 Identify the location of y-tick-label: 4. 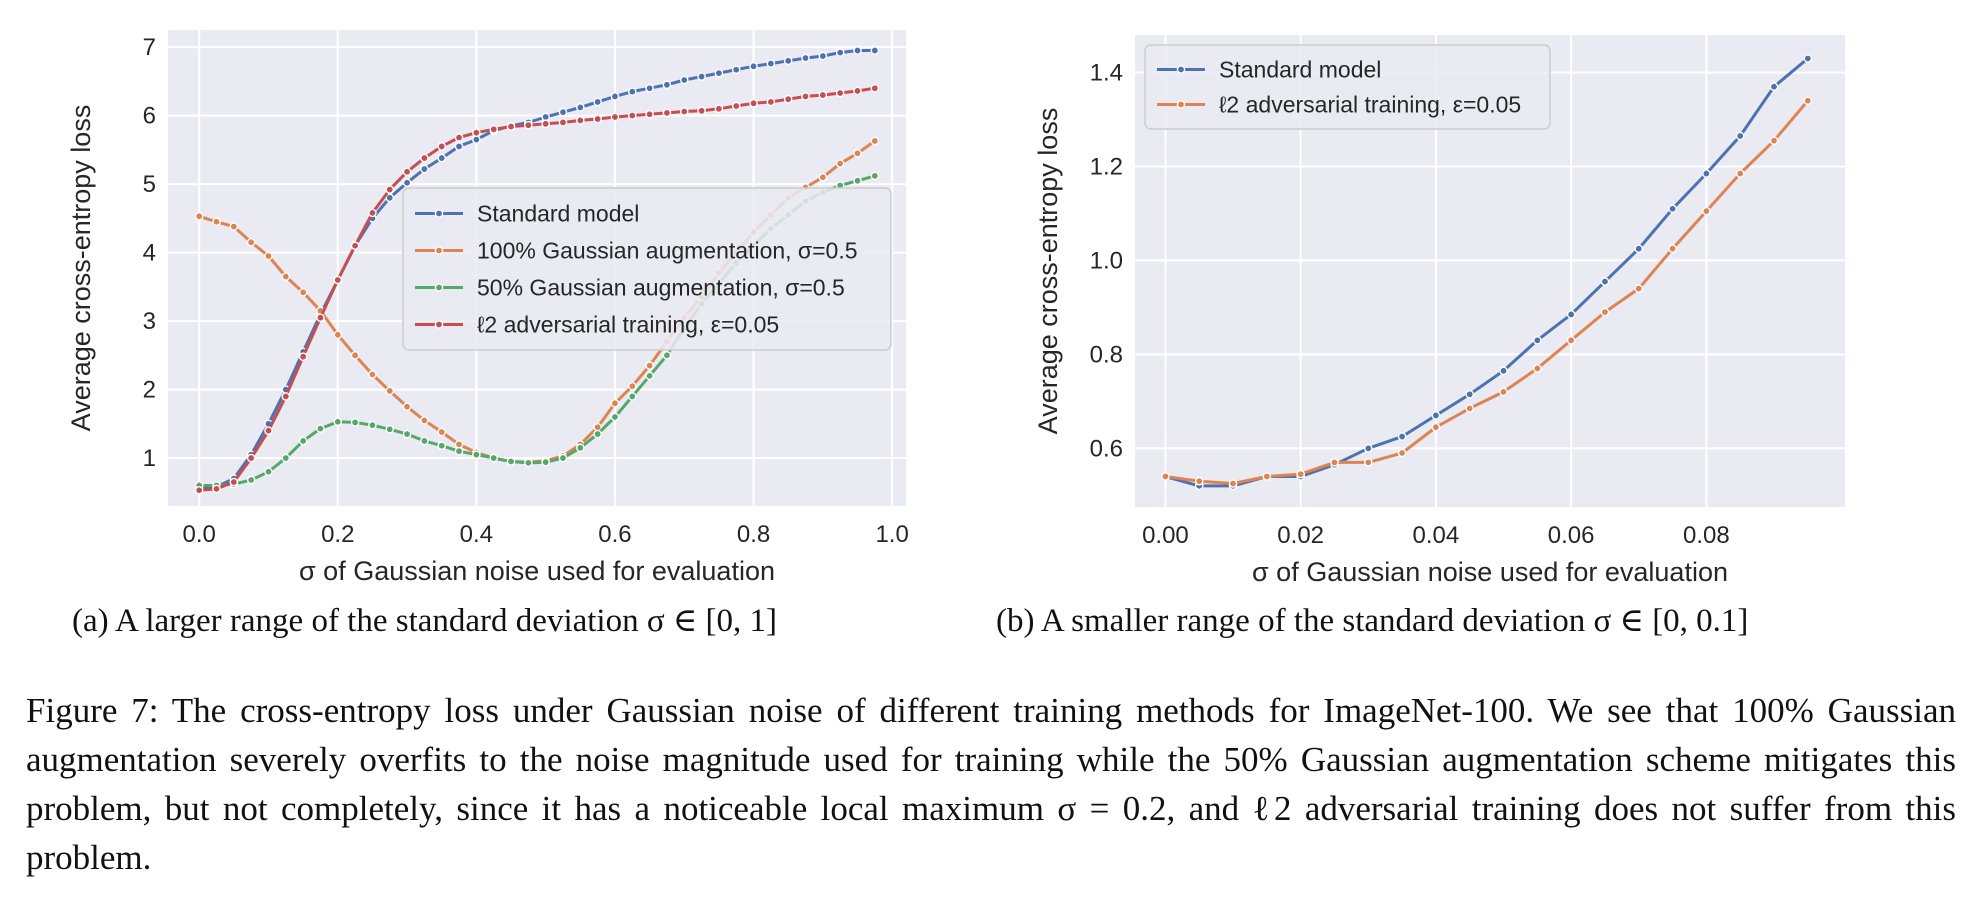
(149, 253).